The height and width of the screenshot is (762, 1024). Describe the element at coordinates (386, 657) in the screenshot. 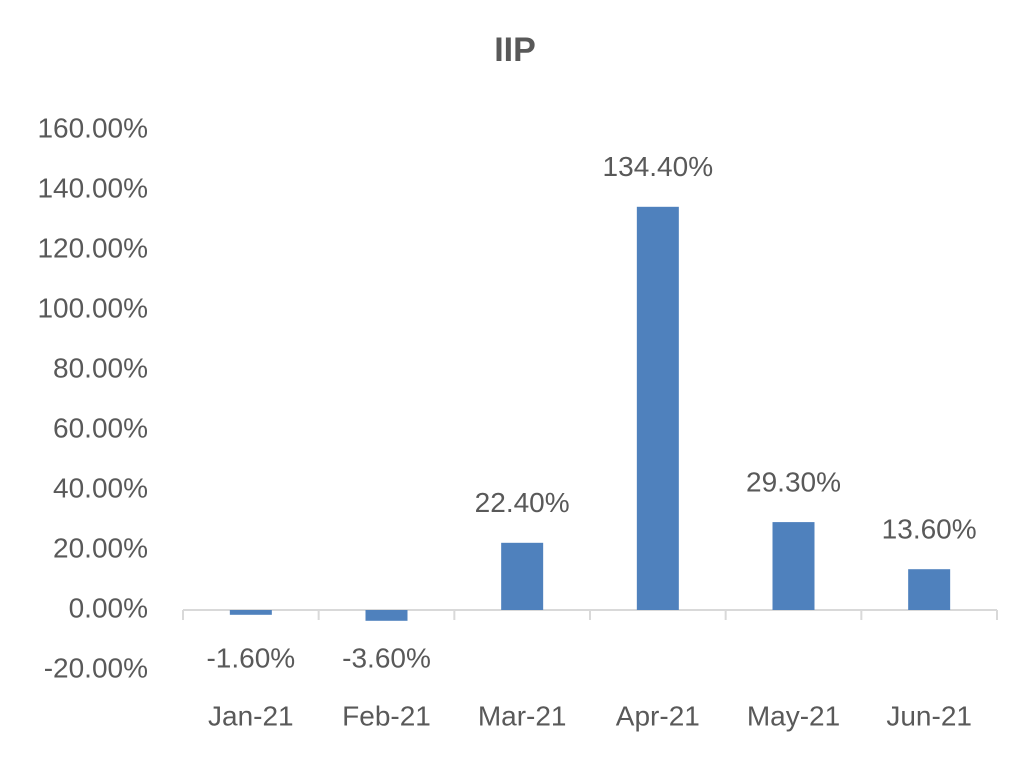

I see `data-label: -3.60%` at that location.